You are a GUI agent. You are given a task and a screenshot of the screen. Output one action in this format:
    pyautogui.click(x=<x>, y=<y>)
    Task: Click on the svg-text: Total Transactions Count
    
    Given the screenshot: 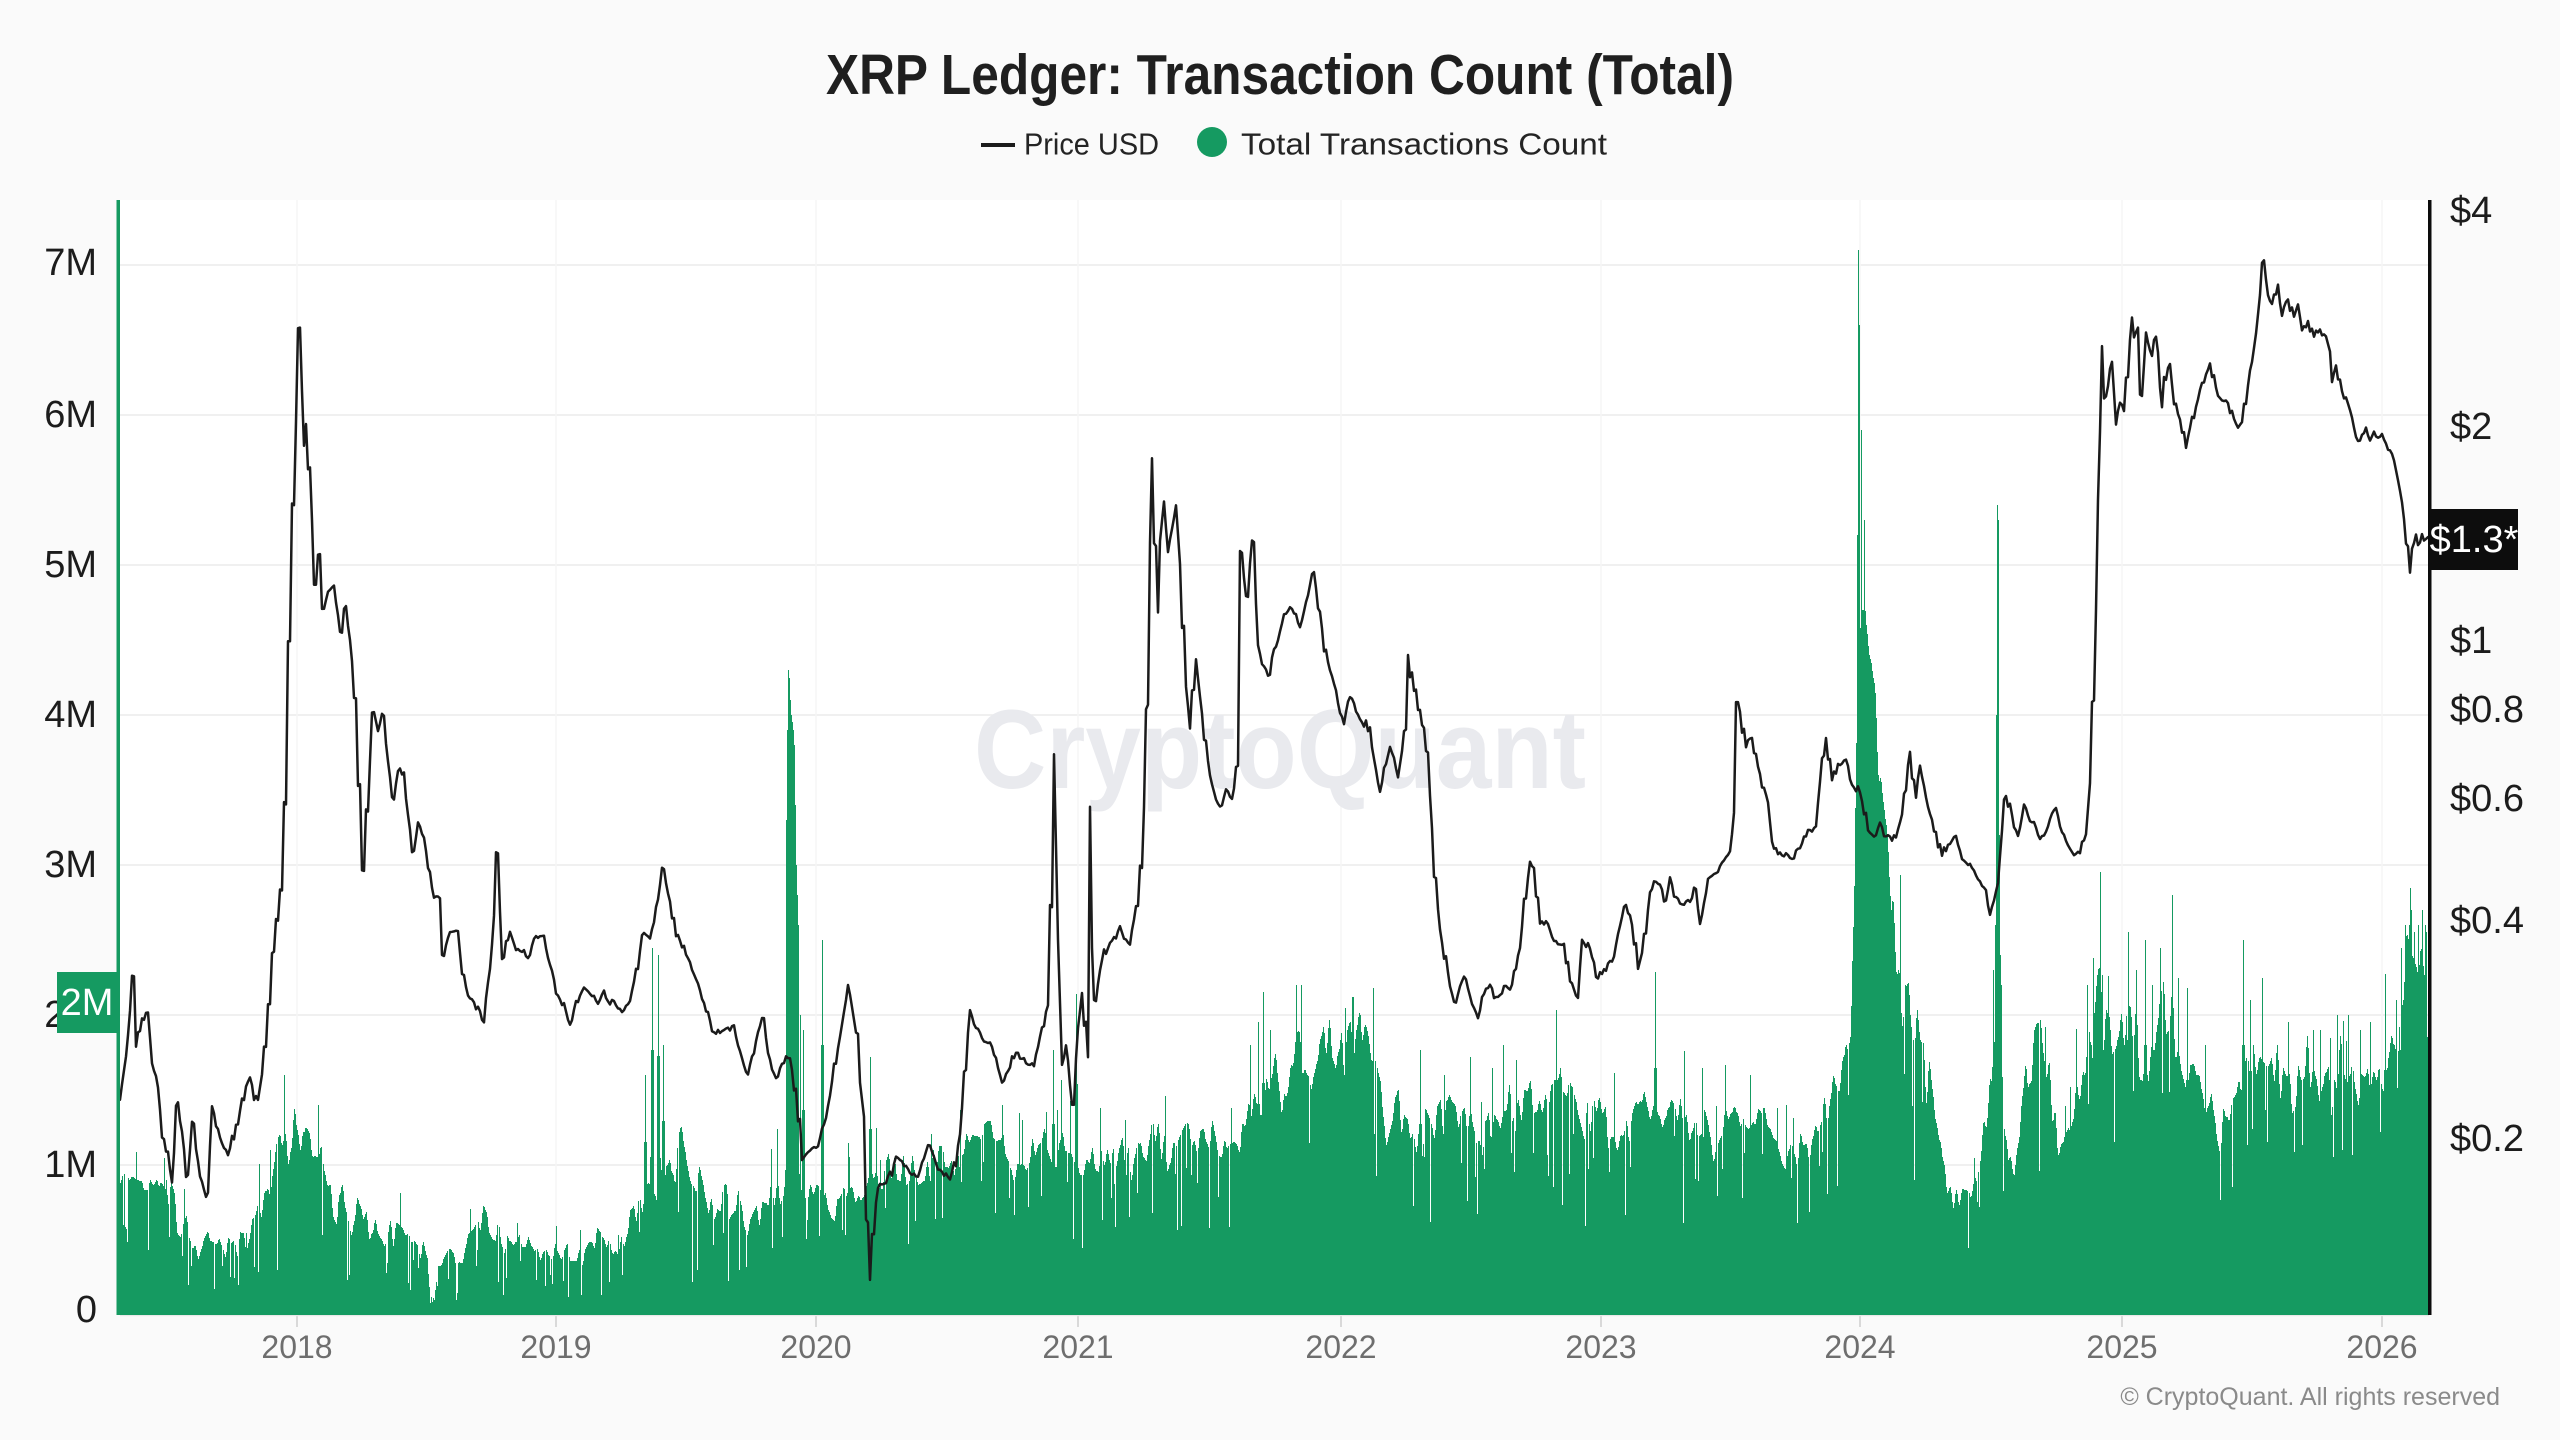 What is the action you would take?
    pyautogui.click(x=1424, y=144)
    